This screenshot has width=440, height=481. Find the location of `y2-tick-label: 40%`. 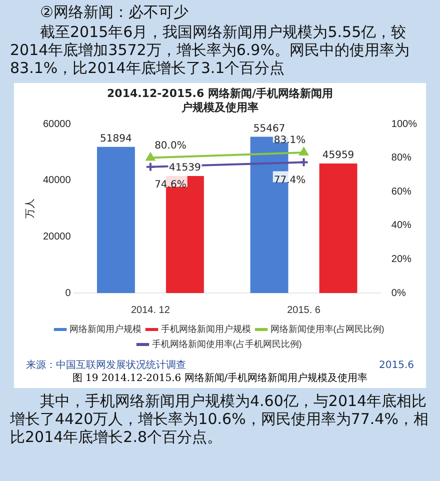

y2-tick-label: 40% is located at coordinates (401, 226).